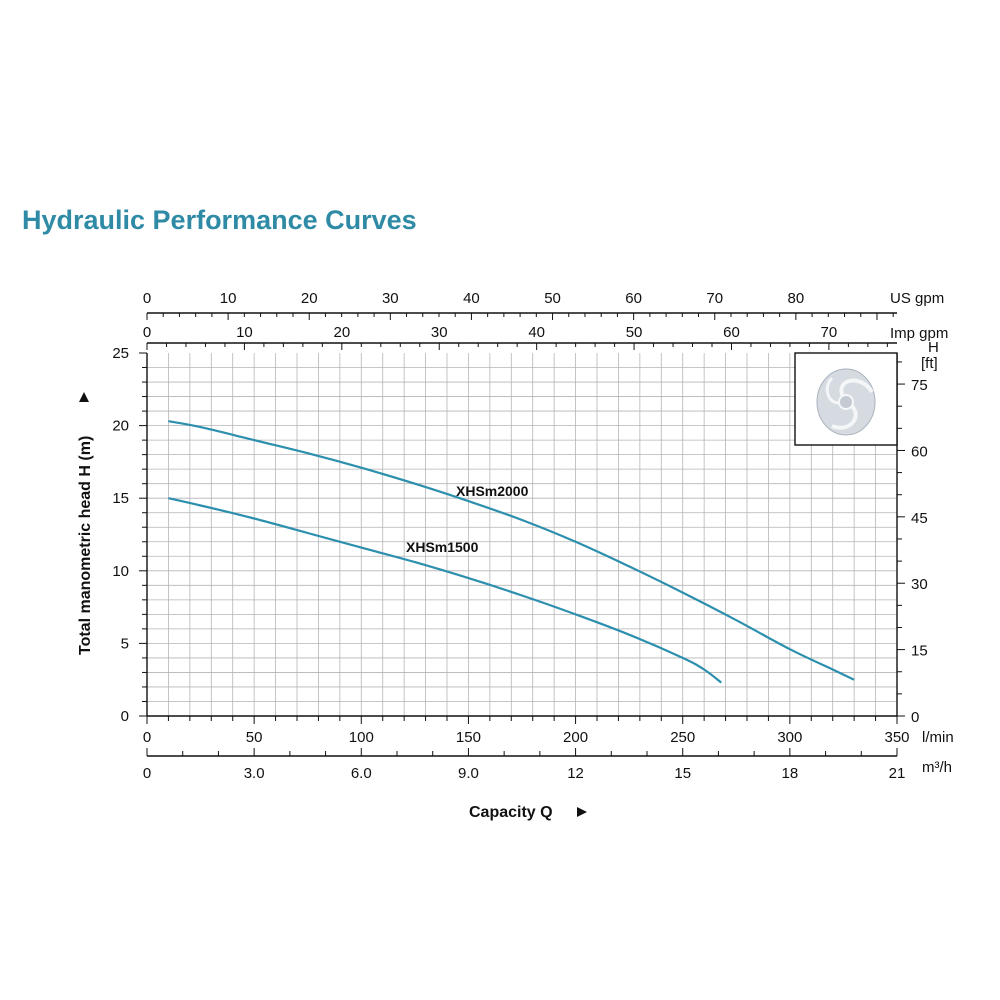  I want to click on y-tick-label: 0, so click(125, 716).